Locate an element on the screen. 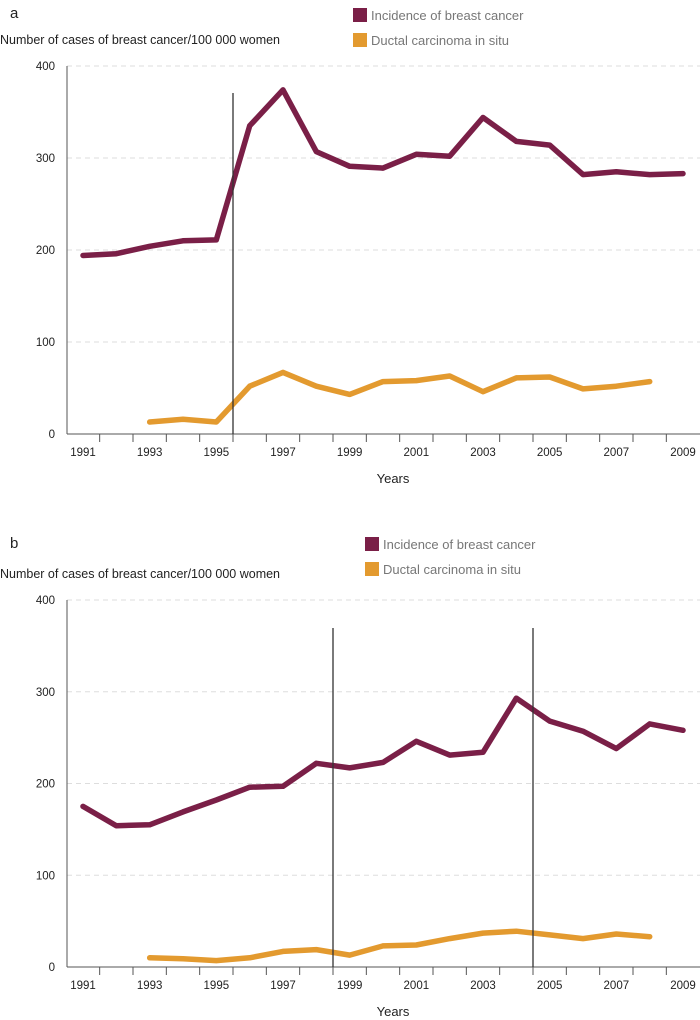  x-tick-label: 2007 is located at coordinates (617, 986).